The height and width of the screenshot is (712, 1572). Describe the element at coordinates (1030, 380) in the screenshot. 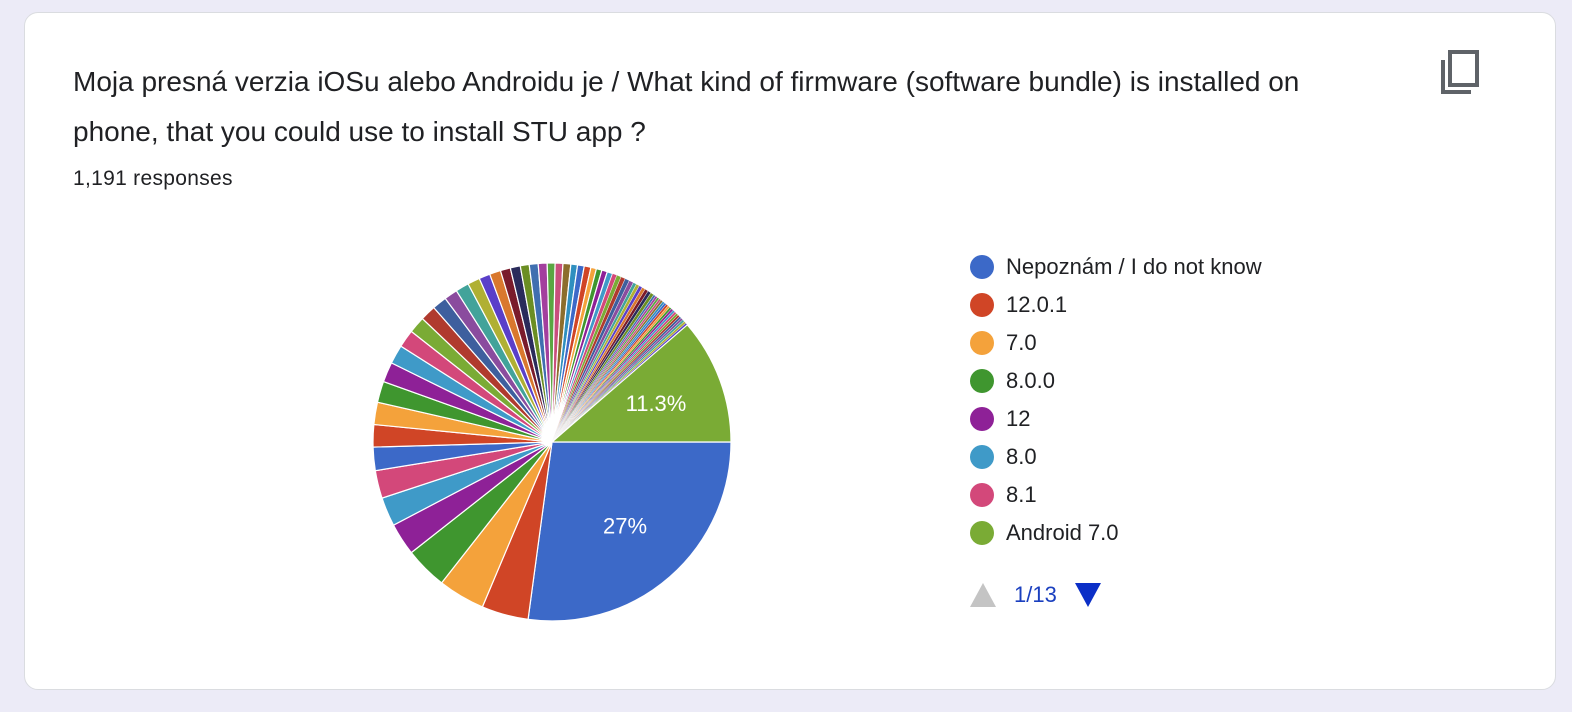

I see `legend-label: 8.0.0` at that location.